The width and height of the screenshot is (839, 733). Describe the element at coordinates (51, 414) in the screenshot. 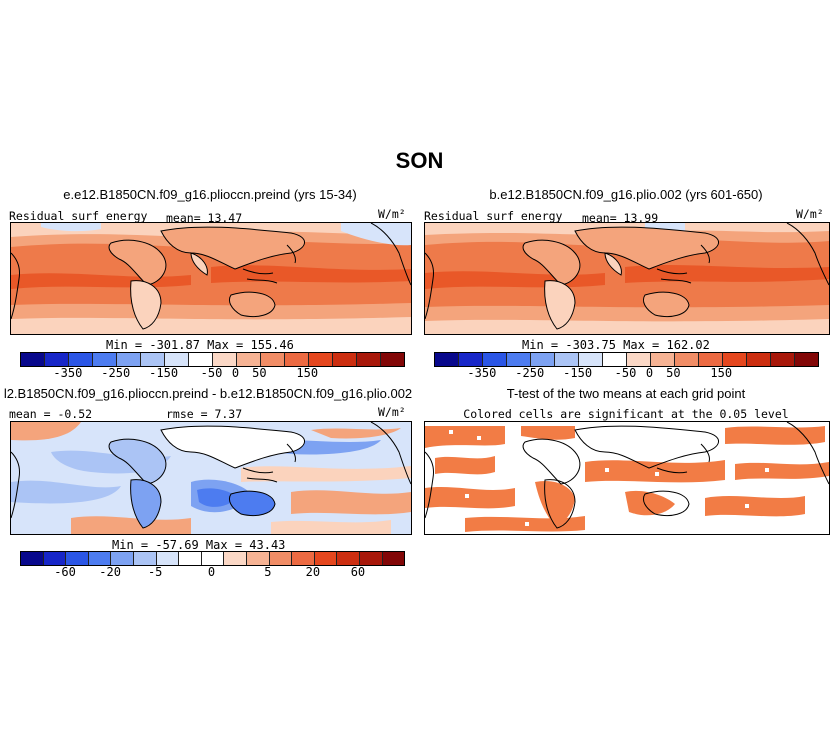

I see `panel3-mean: mean = -0.52` at that location.